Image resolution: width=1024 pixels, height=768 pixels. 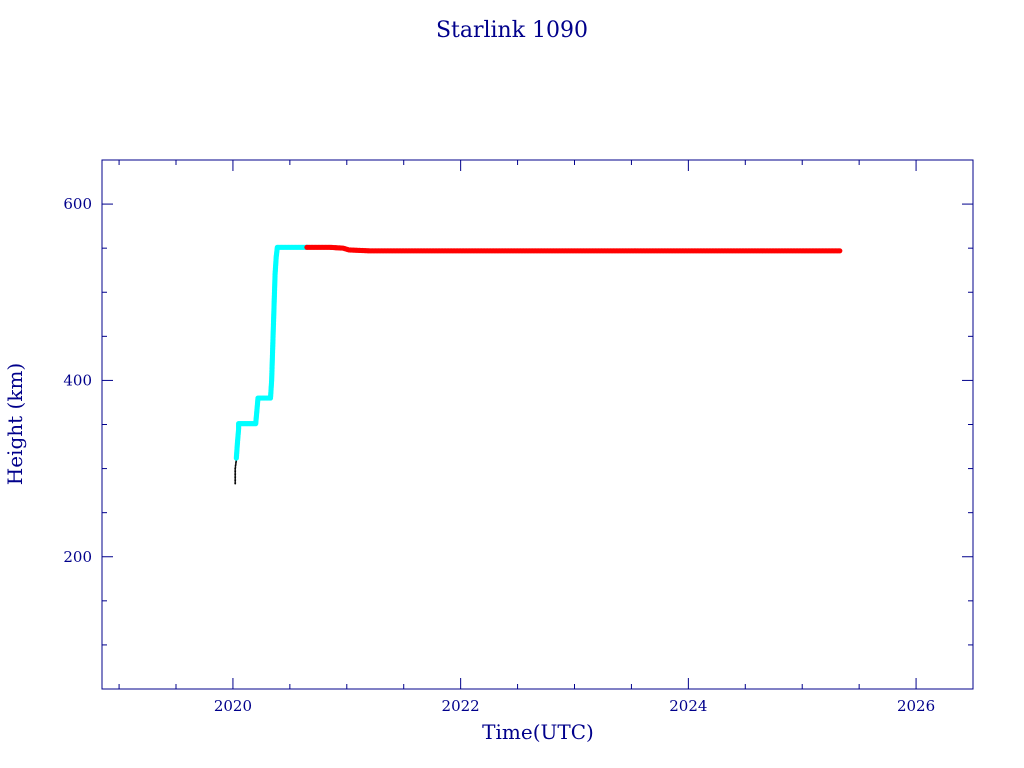 I want to click on chart-title: Starlink 1090, so click(x=512, y=30).